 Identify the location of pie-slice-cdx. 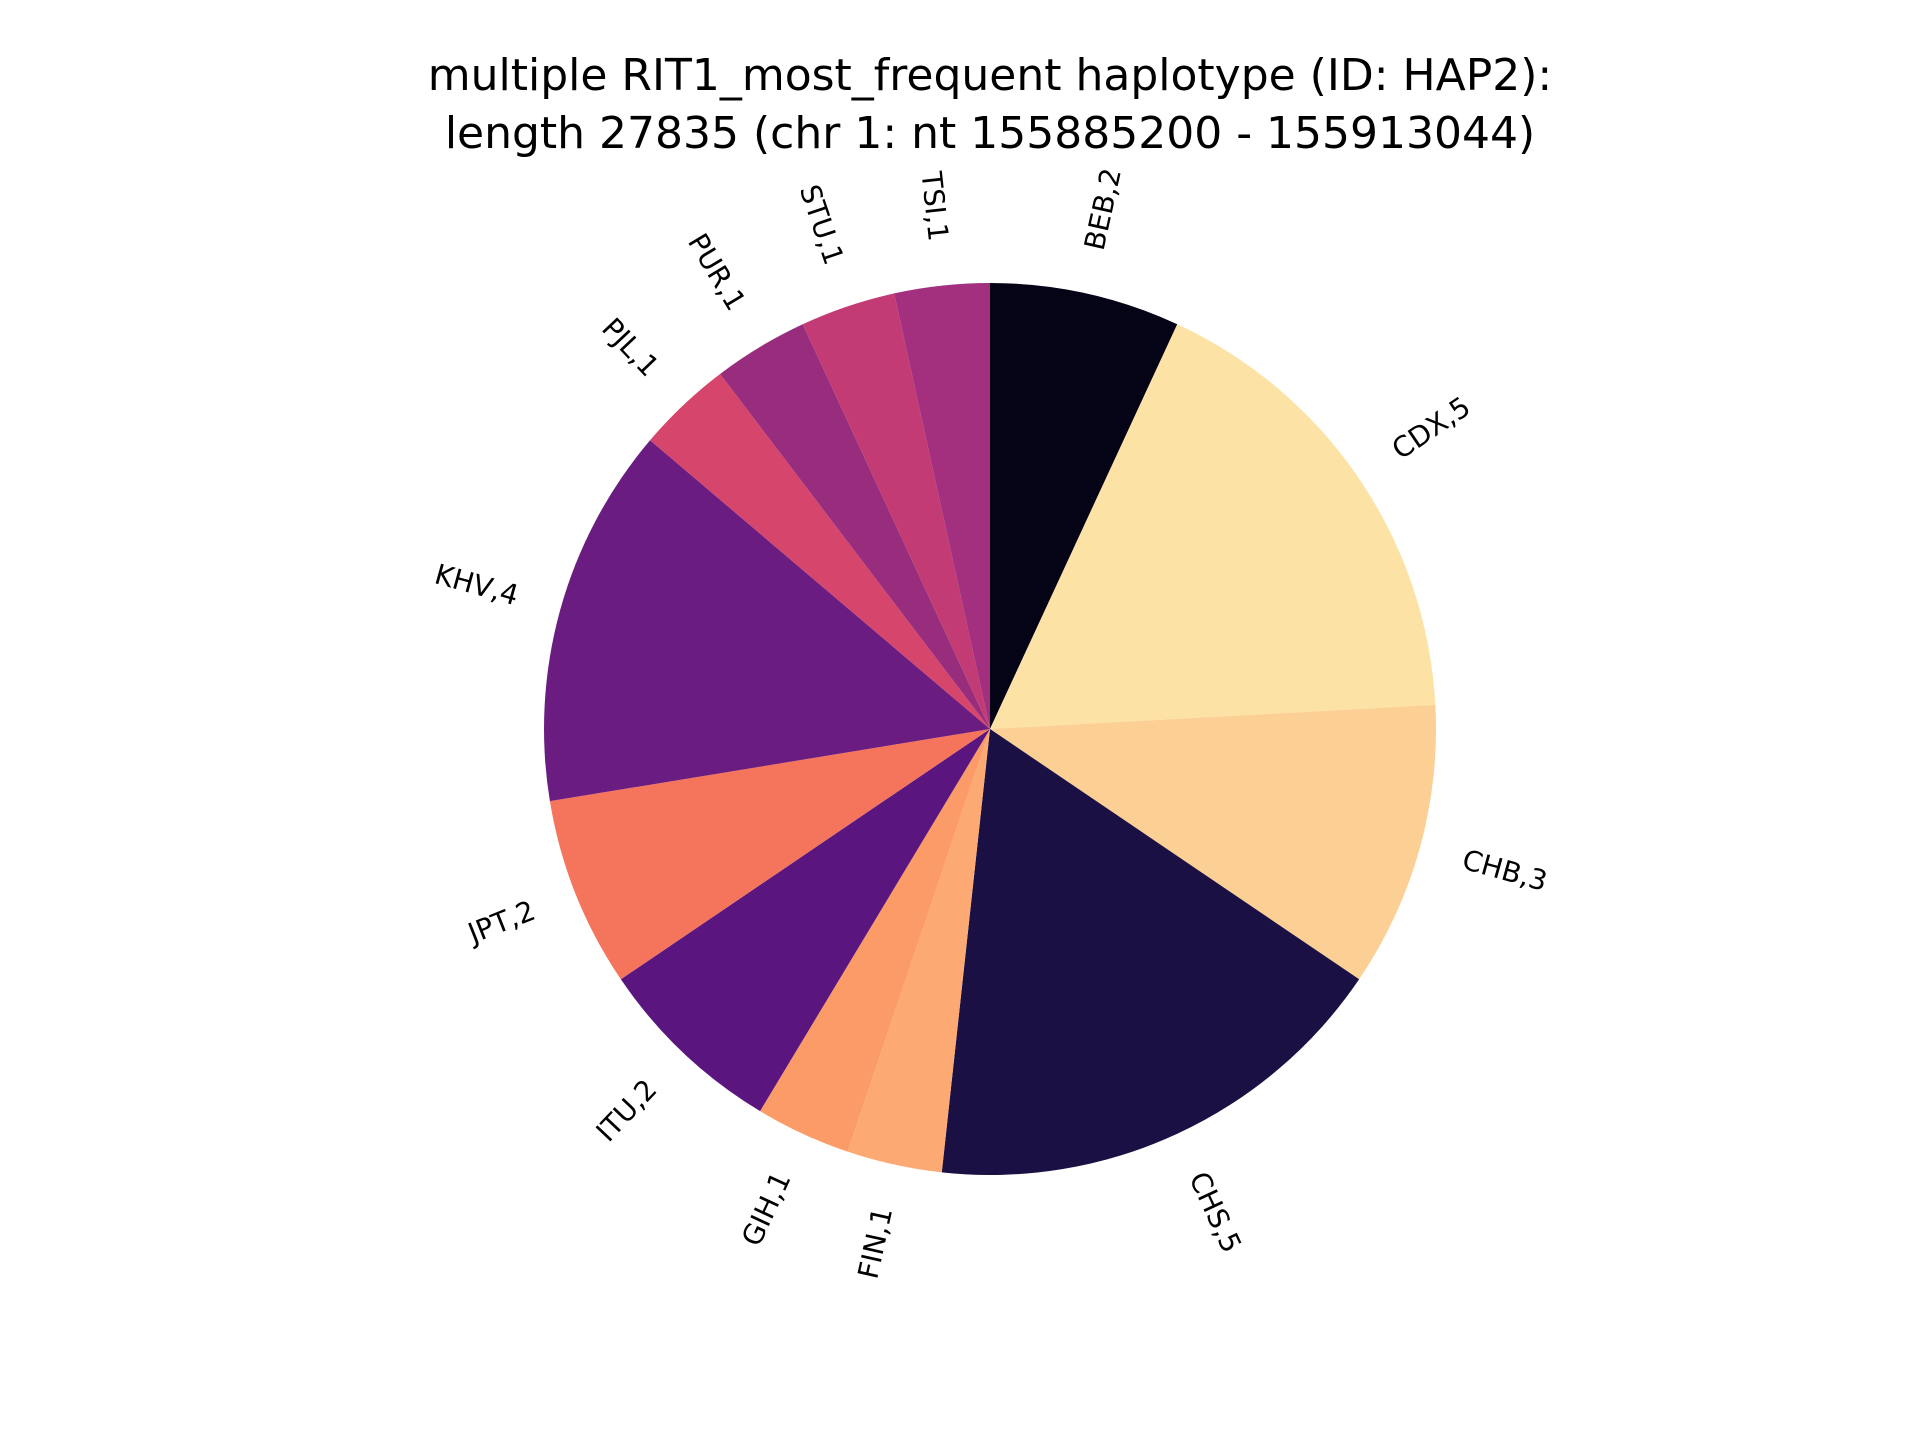
(1213, 526).